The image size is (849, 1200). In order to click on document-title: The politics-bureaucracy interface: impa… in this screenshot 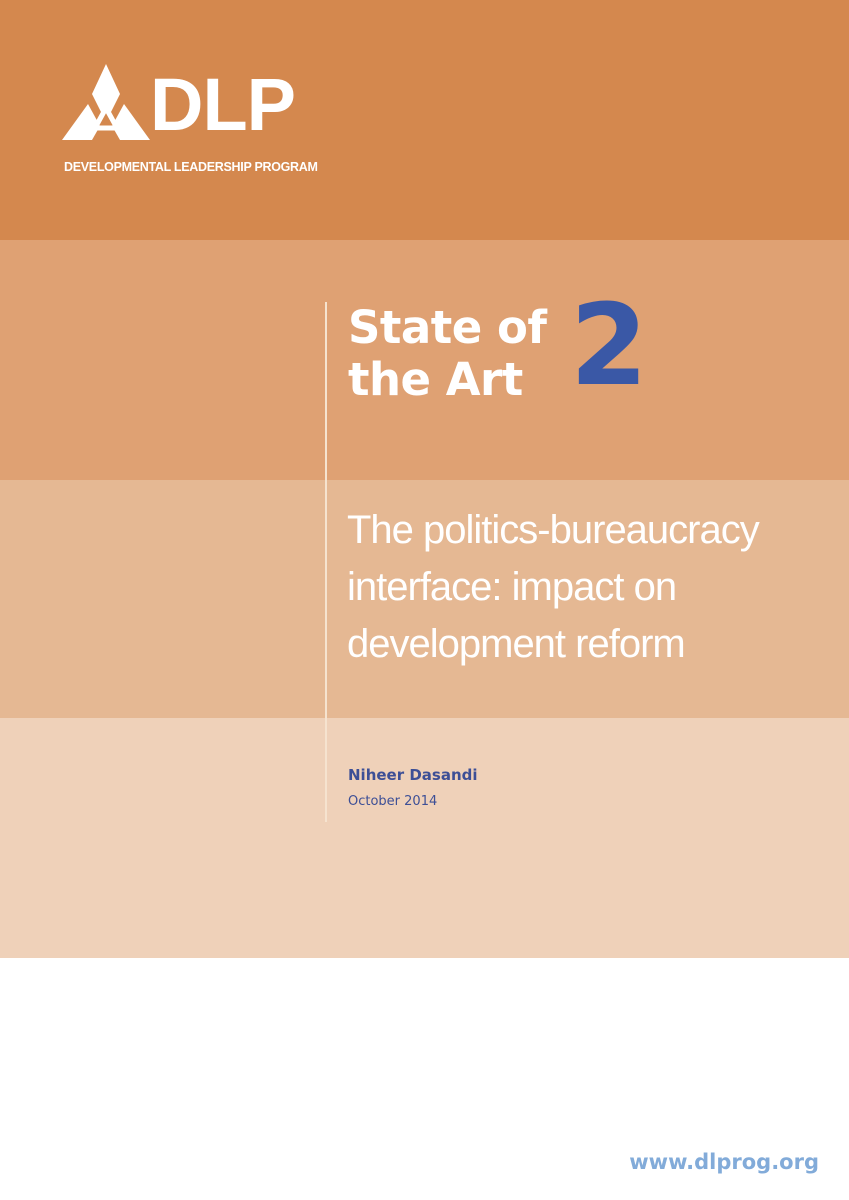, I will do `click(553, 587)`.